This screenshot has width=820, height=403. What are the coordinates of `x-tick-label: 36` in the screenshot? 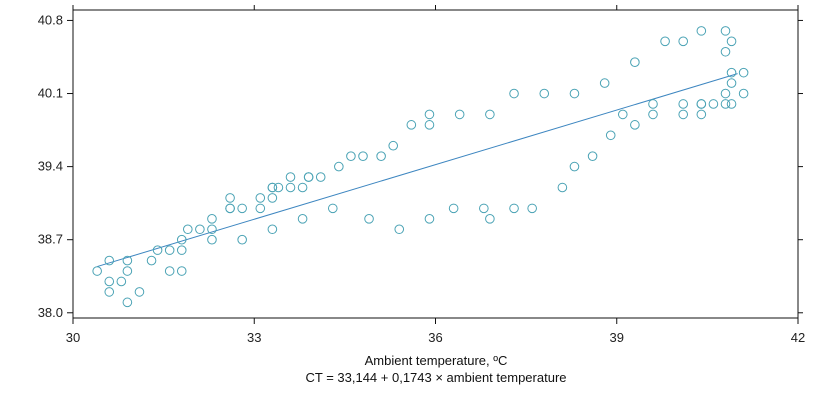 It's located at (435, 337).